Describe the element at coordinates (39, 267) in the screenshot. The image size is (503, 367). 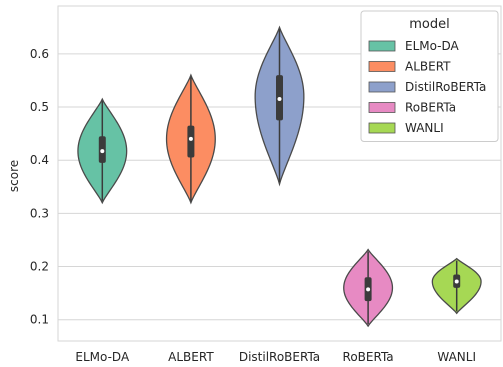
I see `y-tick-label: 0.2` at that location.